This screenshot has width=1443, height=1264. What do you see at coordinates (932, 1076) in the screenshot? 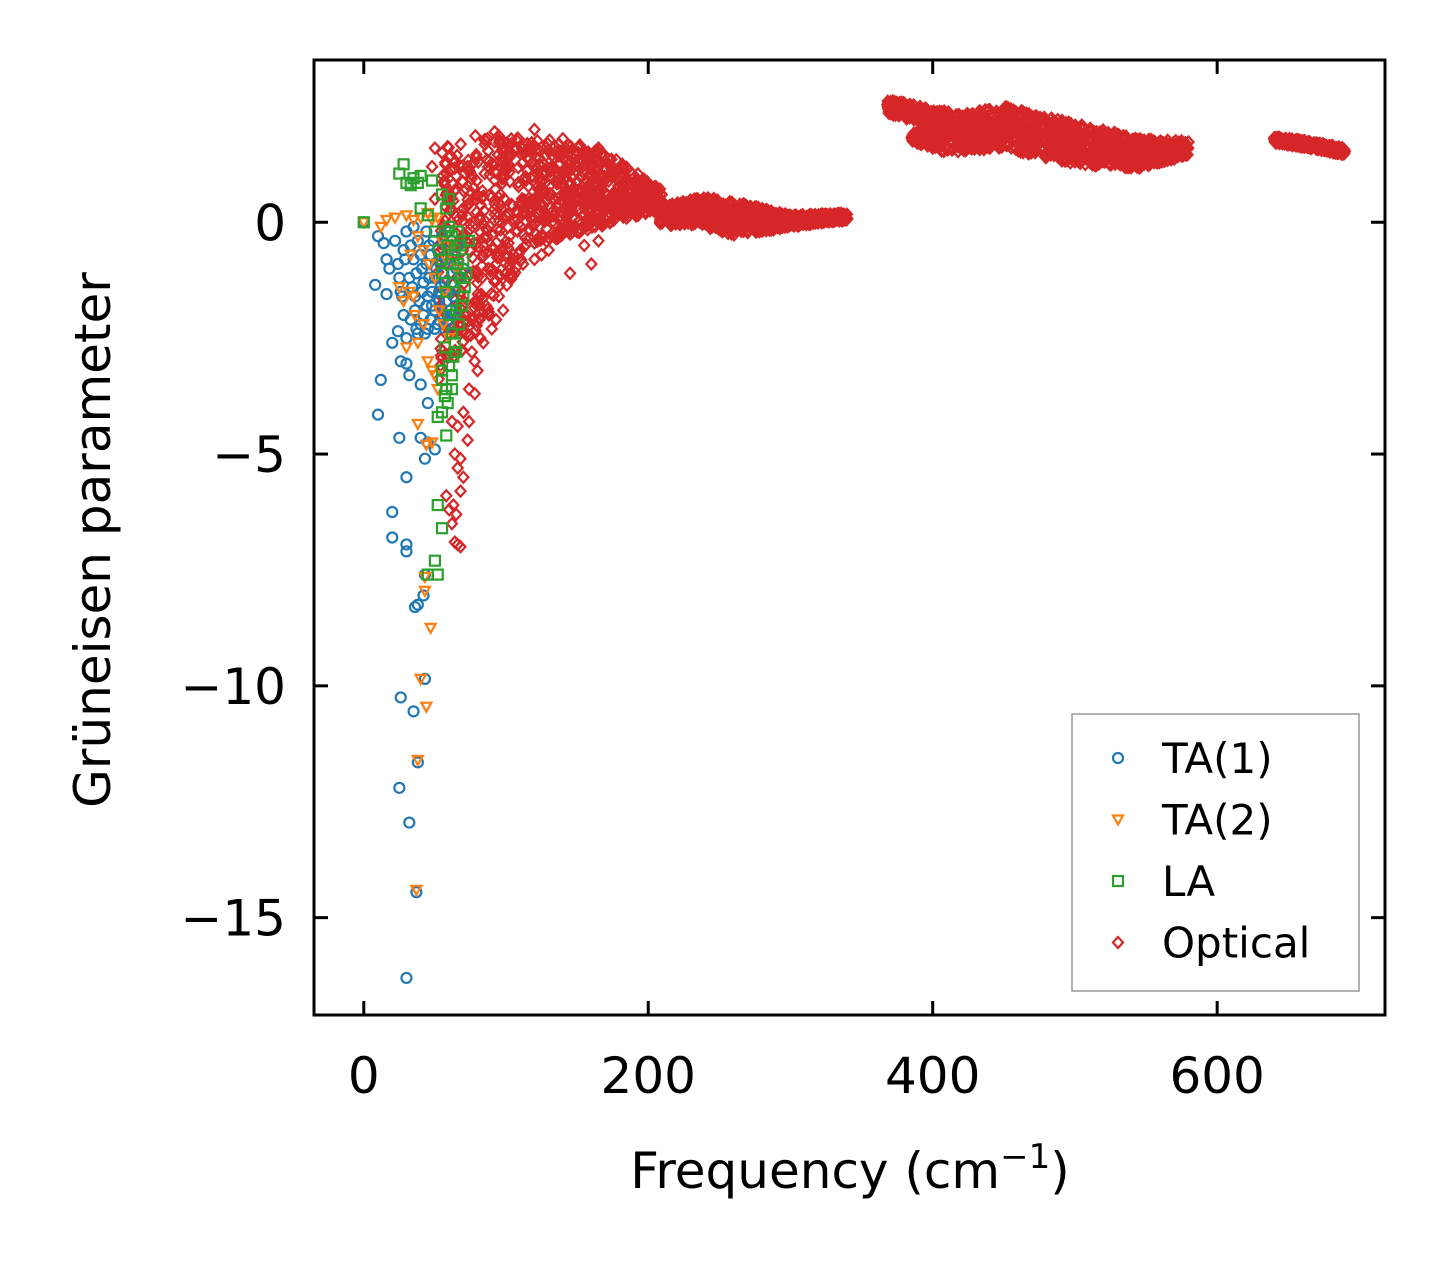
I see `x-tick-label: 400` at bounding box center [932, 1076].